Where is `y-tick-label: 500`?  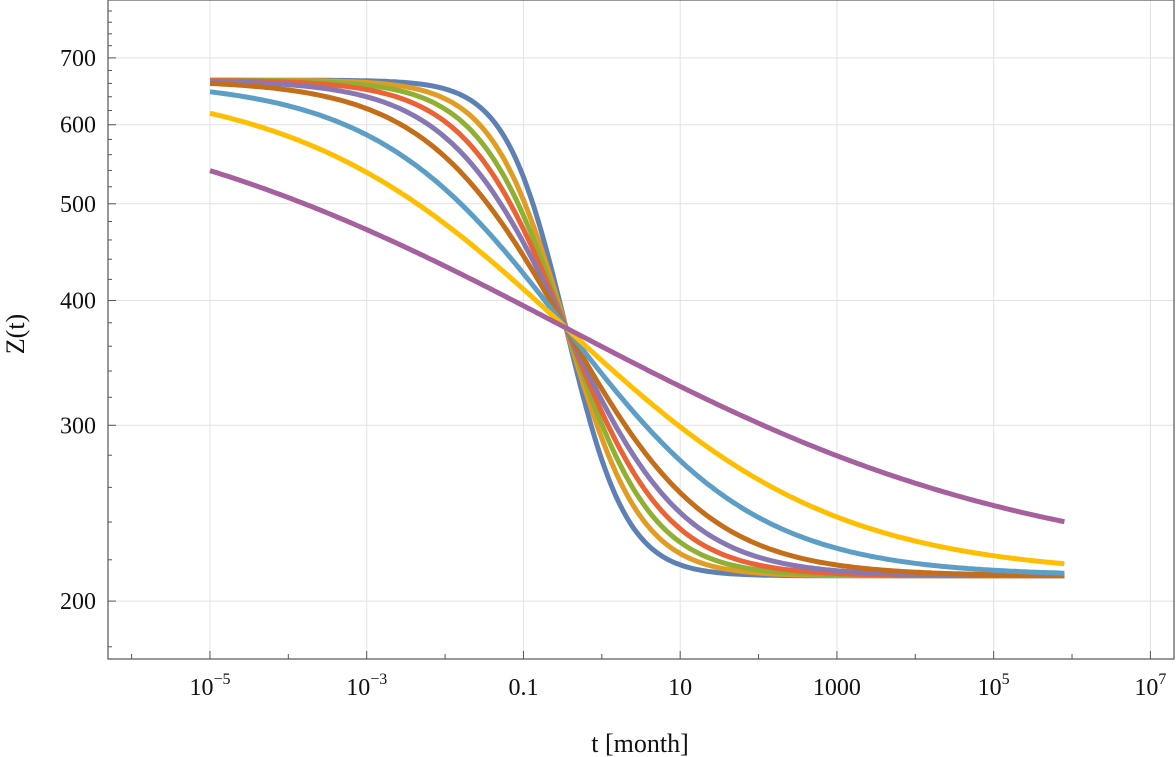
y-tick-label: 500 is located at coordinates (78, 205).